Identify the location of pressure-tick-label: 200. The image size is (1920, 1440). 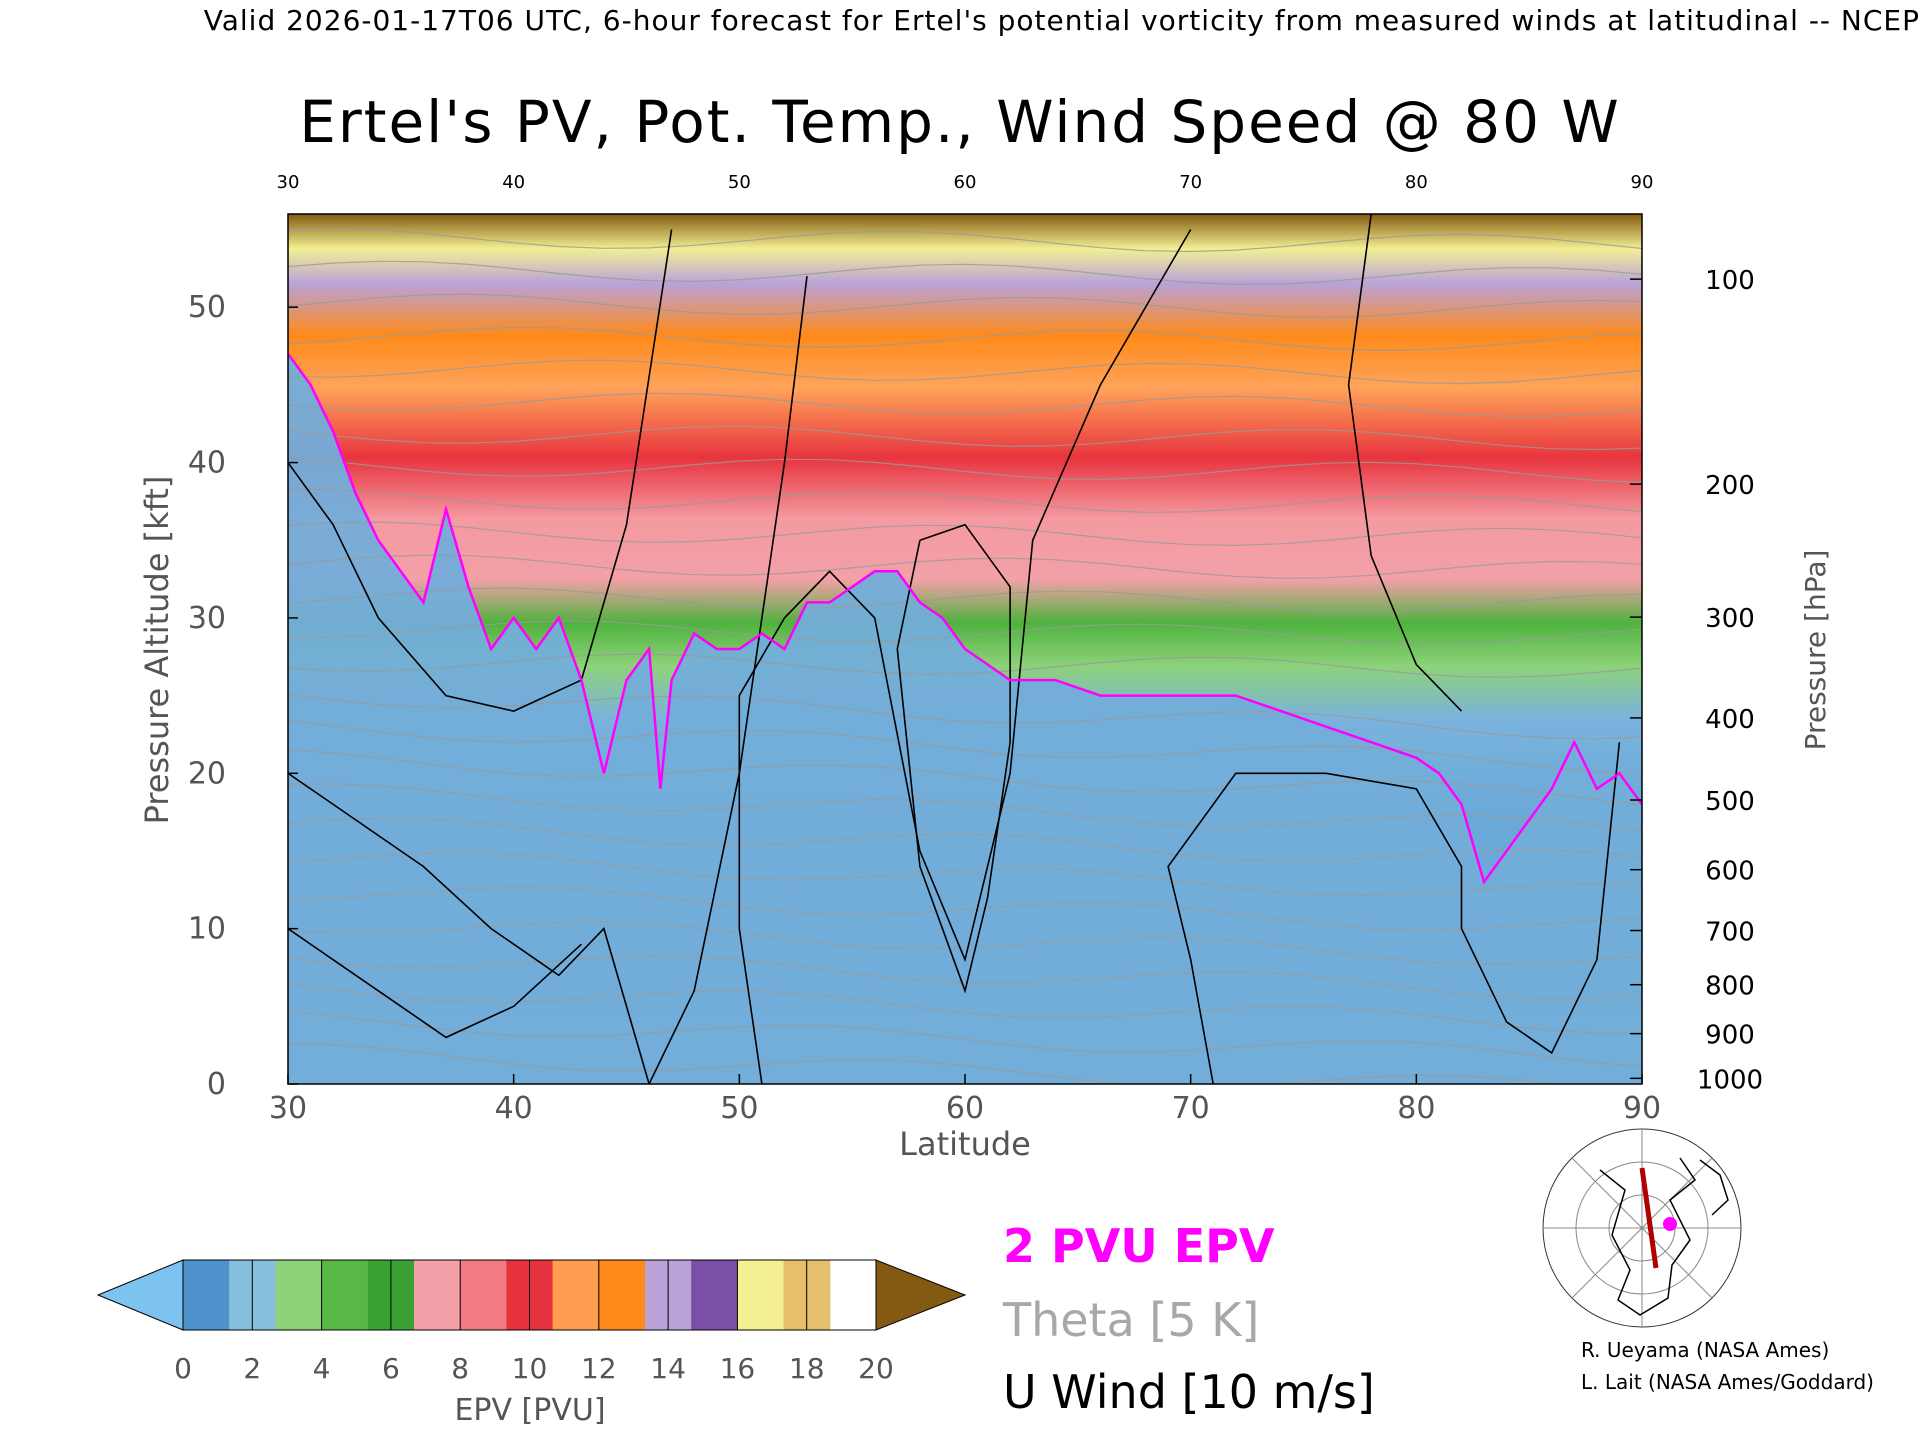
(1730, 486).